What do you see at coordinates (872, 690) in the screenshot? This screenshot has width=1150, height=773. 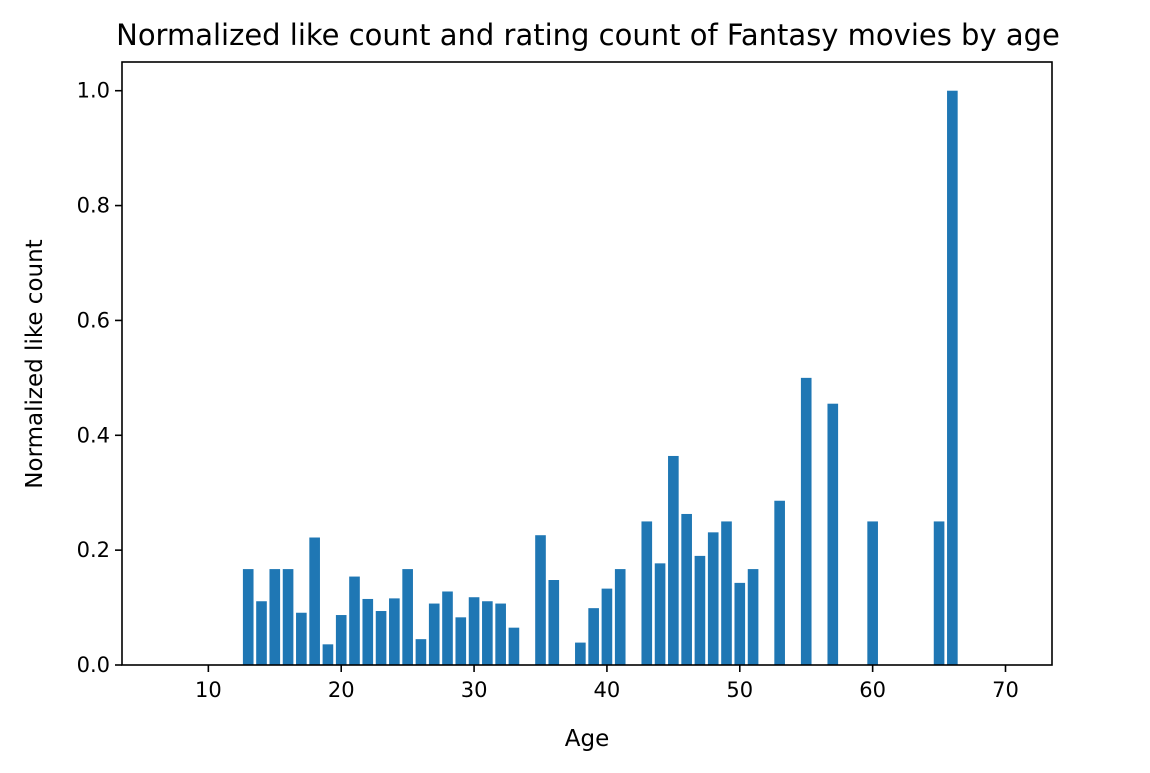 I see `x-tick-label: 60` at bounding box center [872, 690].